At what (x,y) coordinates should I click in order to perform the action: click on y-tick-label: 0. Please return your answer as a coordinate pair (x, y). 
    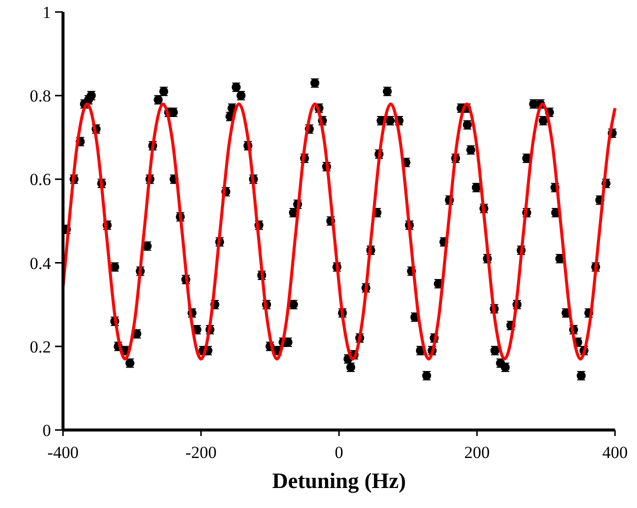
    Looking at the image, I should click on (46, 430).